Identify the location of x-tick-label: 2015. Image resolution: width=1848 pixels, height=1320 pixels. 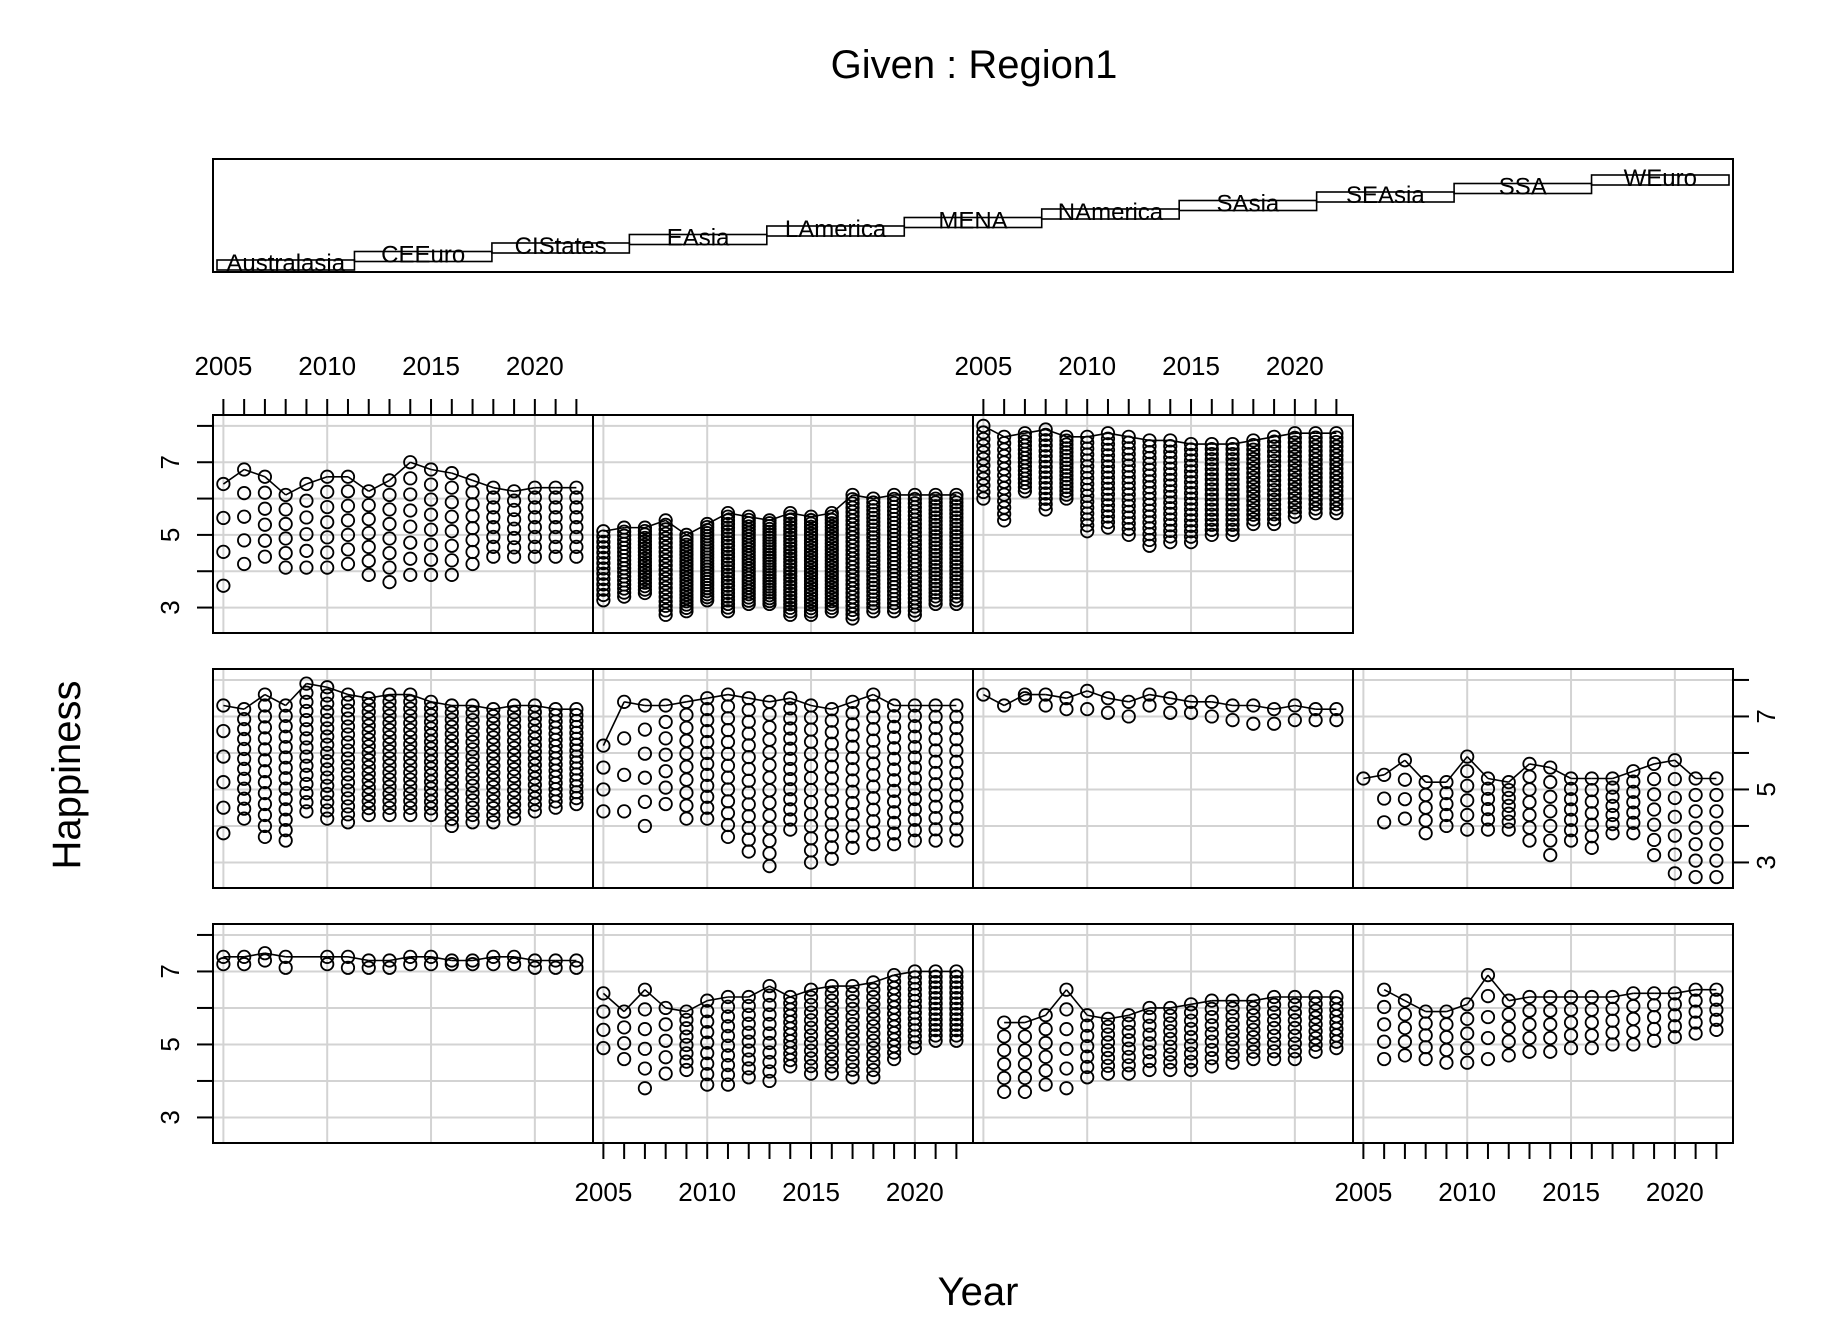
(1191, 366).